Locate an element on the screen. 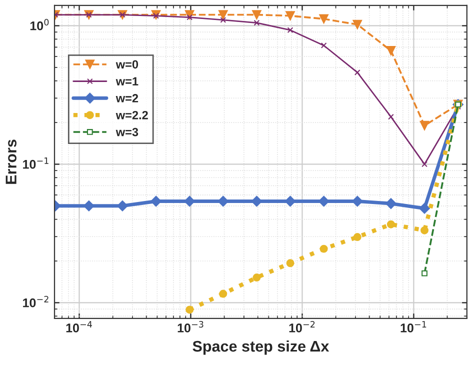 The width and height of the screenshot is (474, 366). legend-label: w=1 is located at coordinates (127, 81).